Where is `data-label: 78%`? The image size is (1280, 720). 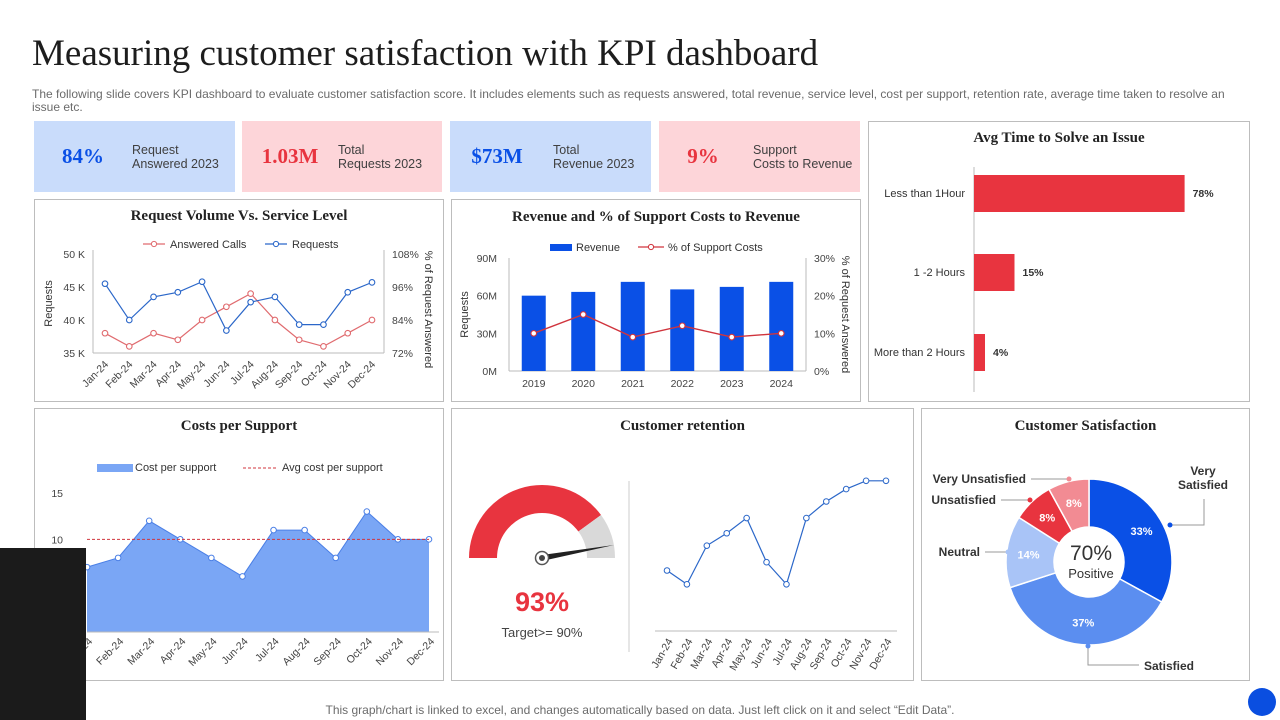
data-label: 78% is located at coordinates (1204, 194).